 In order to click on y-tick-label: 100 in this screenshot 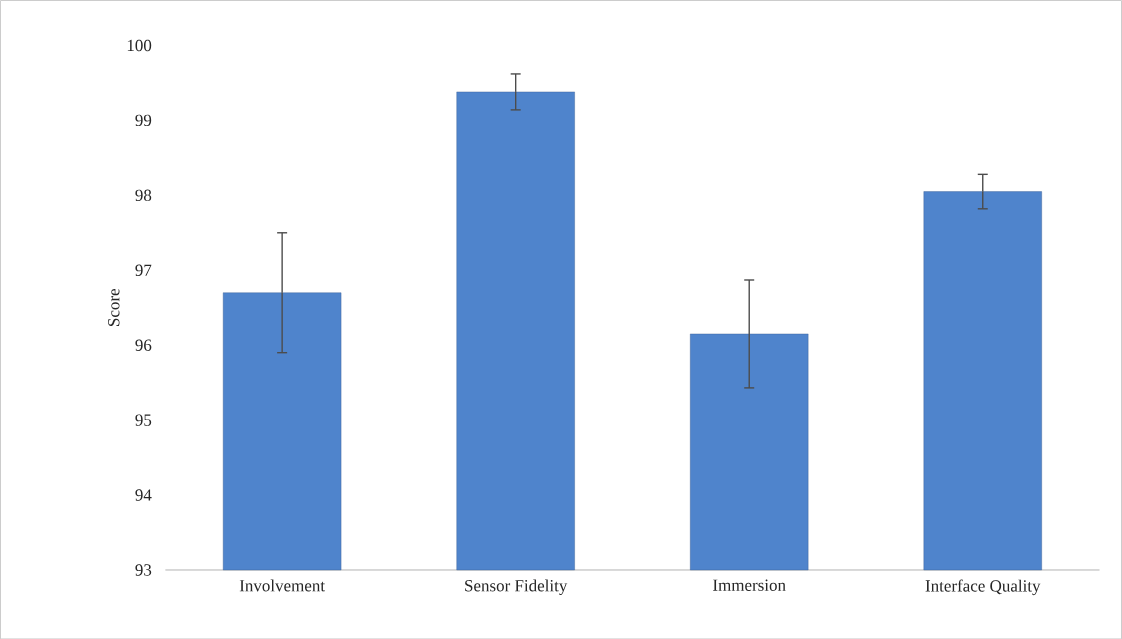, I will do `click(139, 45)`.